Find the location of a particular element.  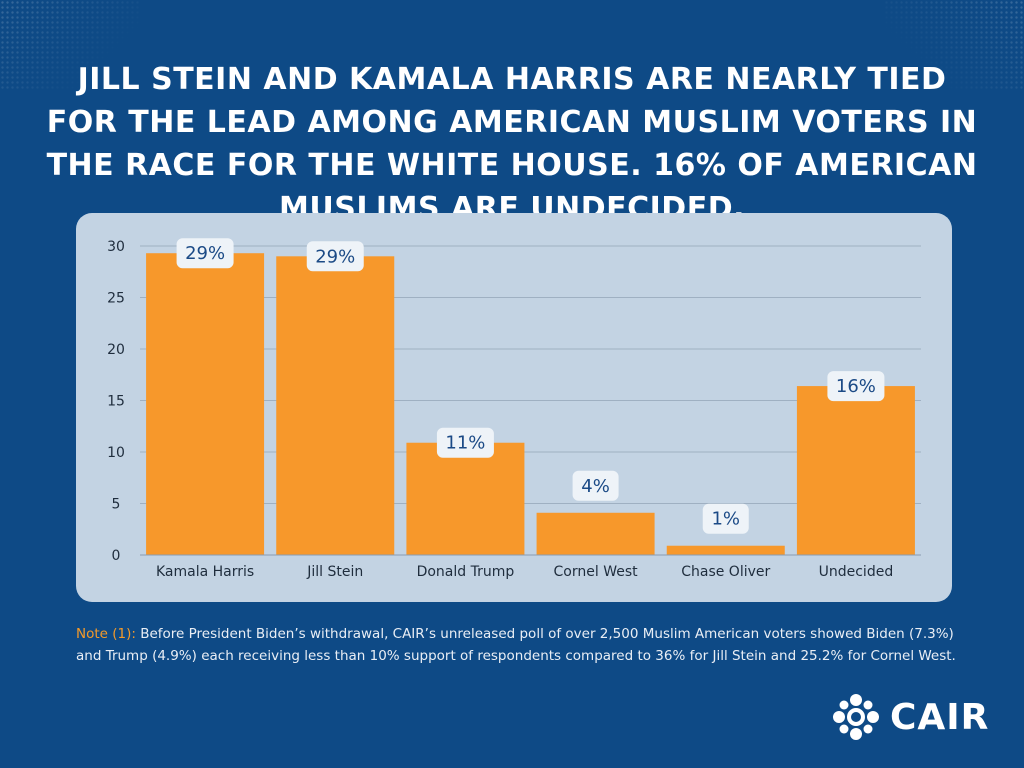

y-tick-label: 30 is located at coordinates (116, 247).